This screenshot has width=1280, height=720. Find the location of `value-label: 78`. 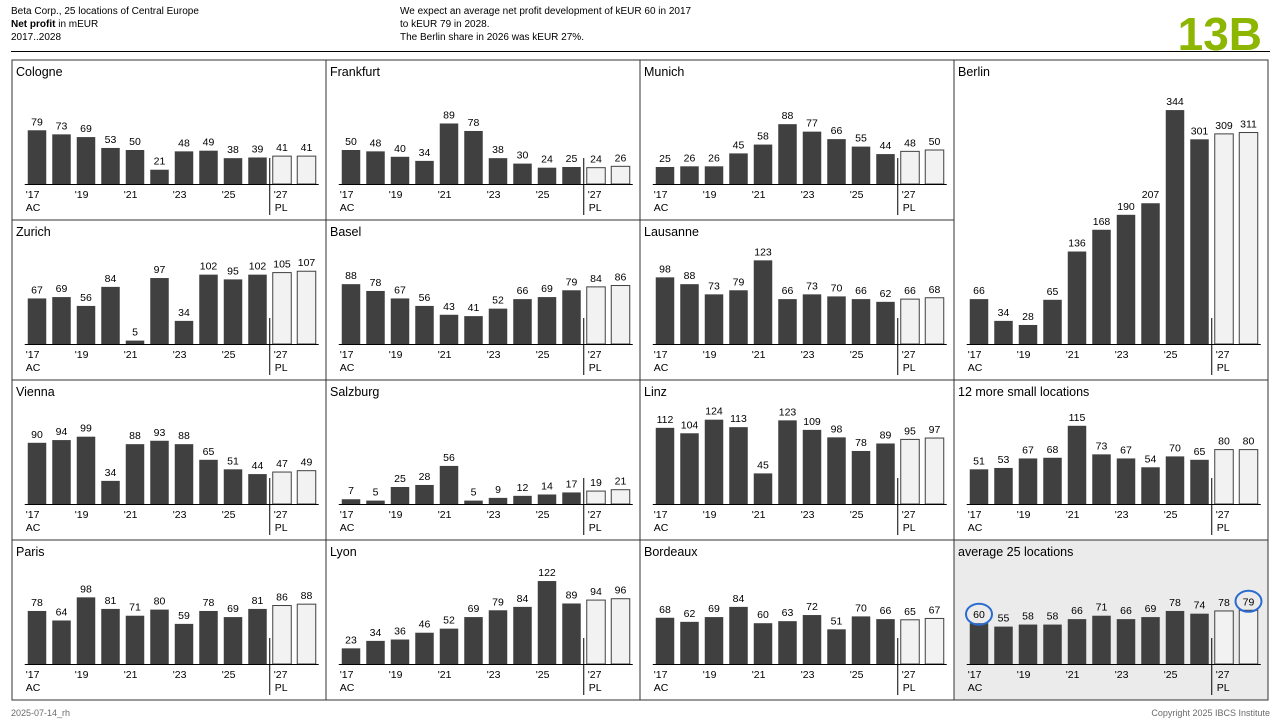

value-label: 78 is located at coordinates (1224, 603).